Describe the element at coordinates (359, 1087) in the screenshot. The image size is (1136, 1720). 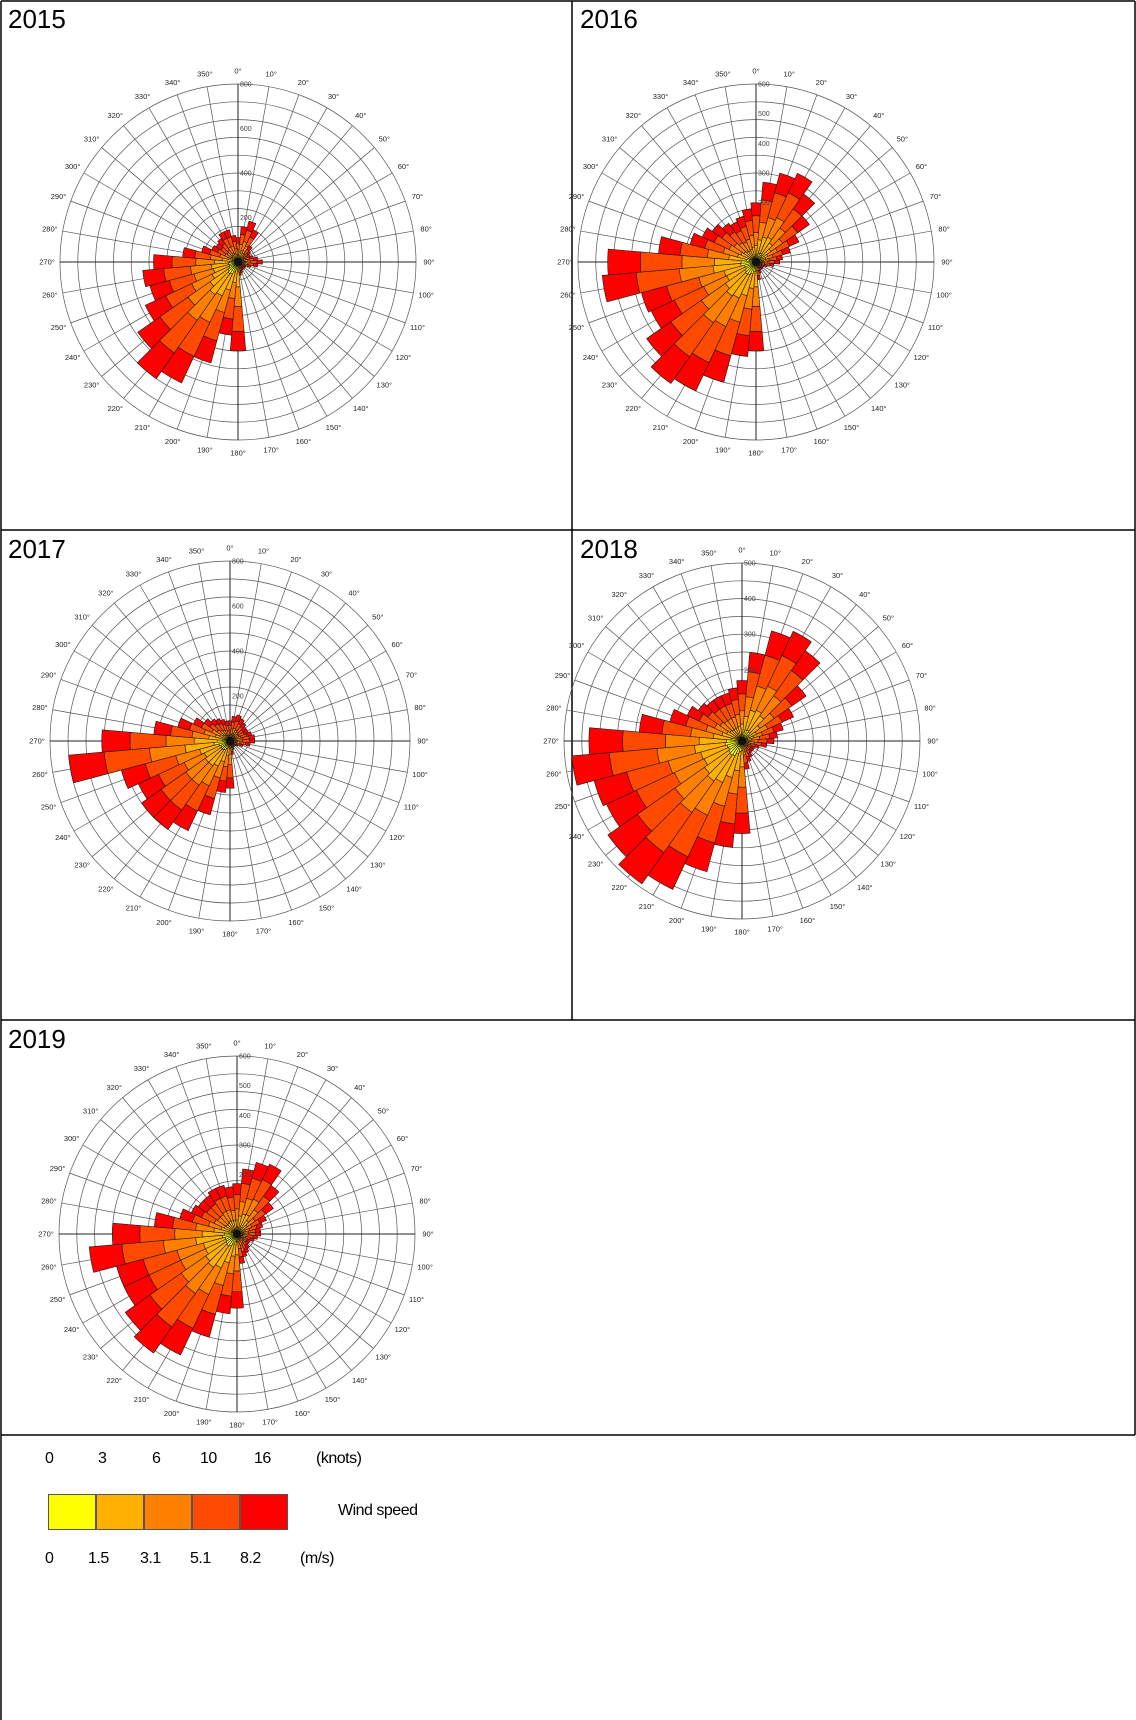
I see `direction-label: 40°` at that location.